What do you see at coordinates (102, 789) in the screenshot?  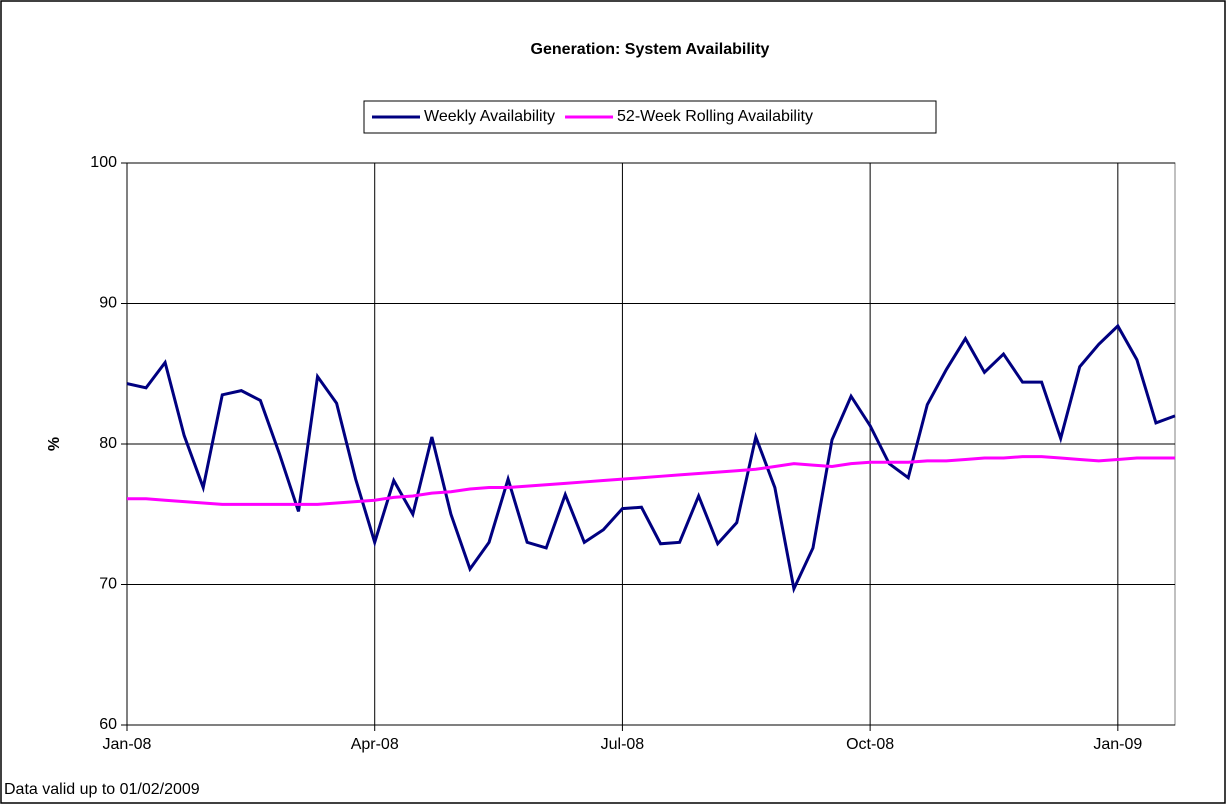 I see `footnote: Data valid up to 01/02/2009` at bounding box center [102, 789].